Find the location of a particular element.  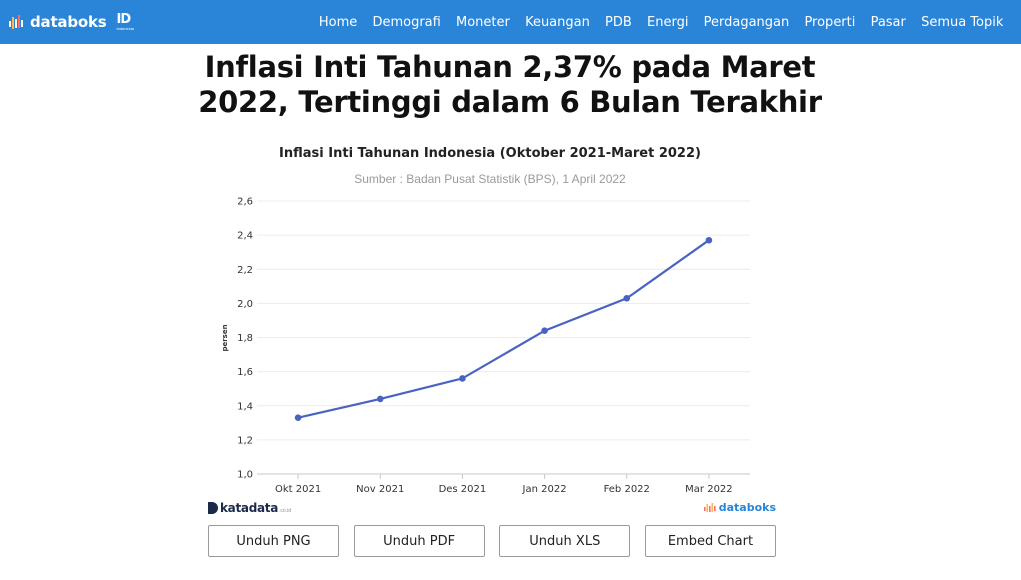

y-tick-label: 2,4 is located at coordinates (245, 236).